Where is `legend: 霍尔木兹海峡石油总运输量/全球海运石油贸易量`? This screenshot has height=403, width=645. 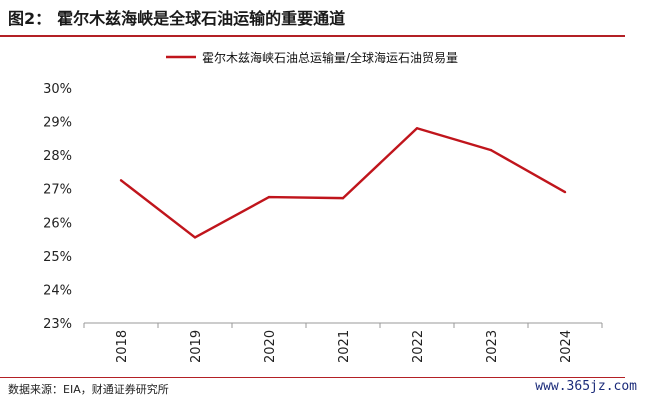 legend: 霍尔木兹海峡石油总运输量/全球海运石油贸易量 is located at coordinates (312, 57).